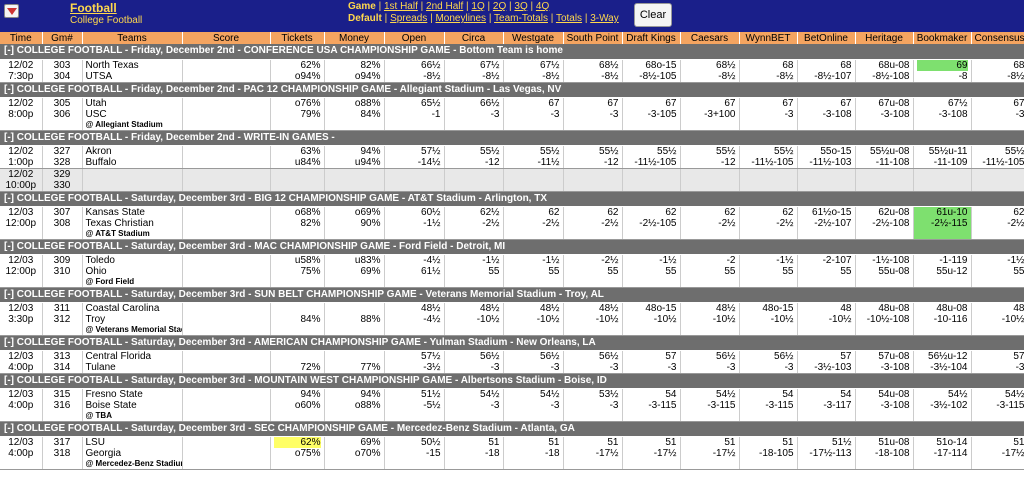  What do you see at coordinates (710, 319) in the screenshot?
I see `odds-cell-caesars: 48½ -10½` at bounding box center [710, 319].